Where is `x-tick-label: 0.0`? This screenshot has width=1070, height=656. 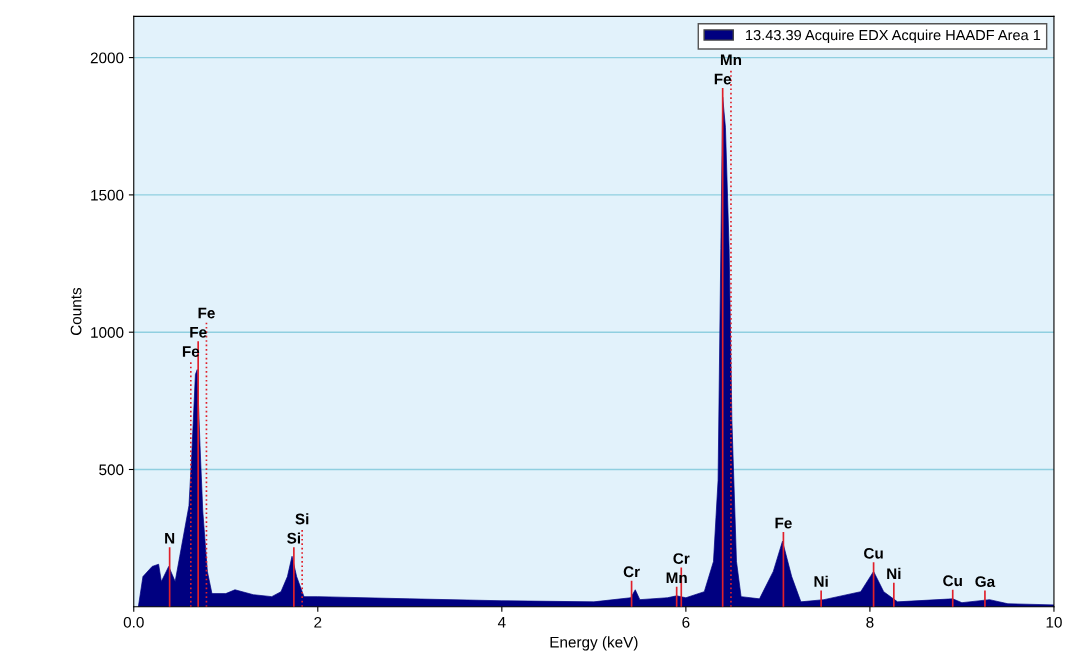
x-tick-label: 0.0 is located at coordinates (133, 622).